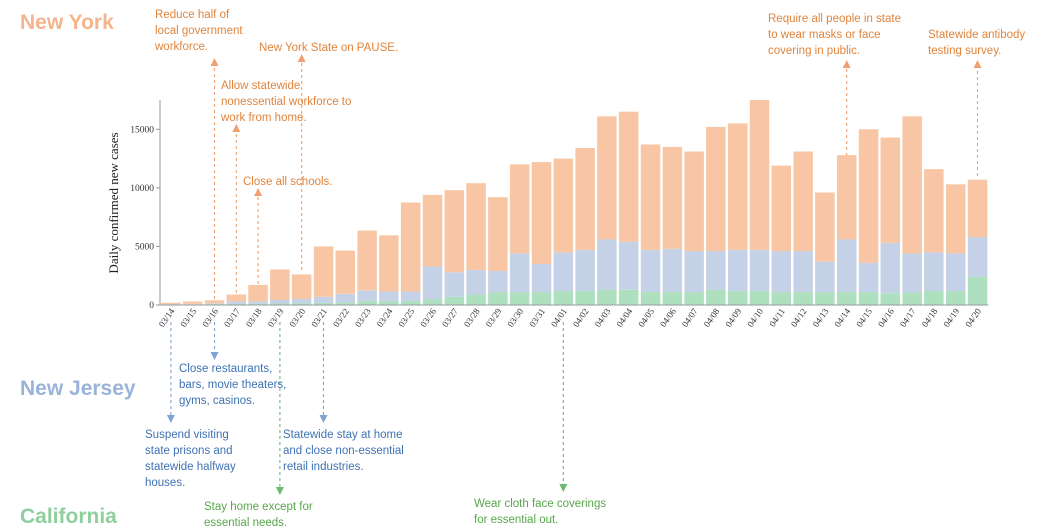  What do you see at coordinates (472, 317) in the screenshot?
I see `x-tick-label-03-28: 03/28` at bounding box center [472, 317].